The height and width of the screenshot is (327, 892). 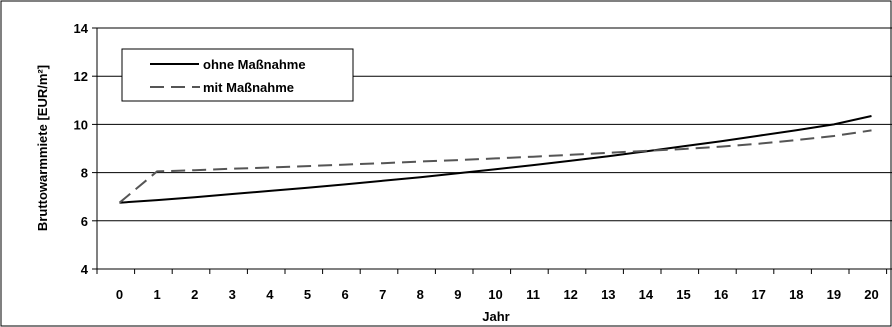 I want to click on x-tick-label-17: 17, so click(x=758, y=294).